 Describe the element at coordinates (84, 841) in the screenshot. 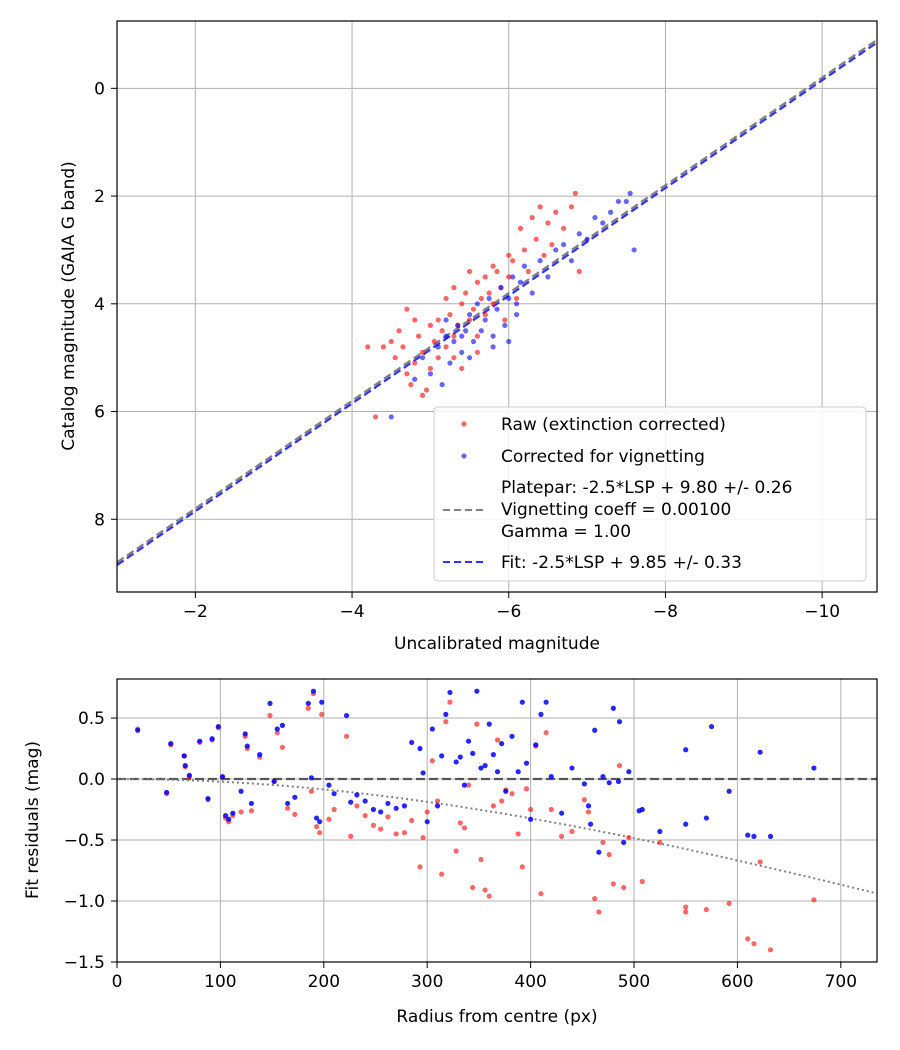

I see `bottom-y-tick-label: −0.5` at that location.